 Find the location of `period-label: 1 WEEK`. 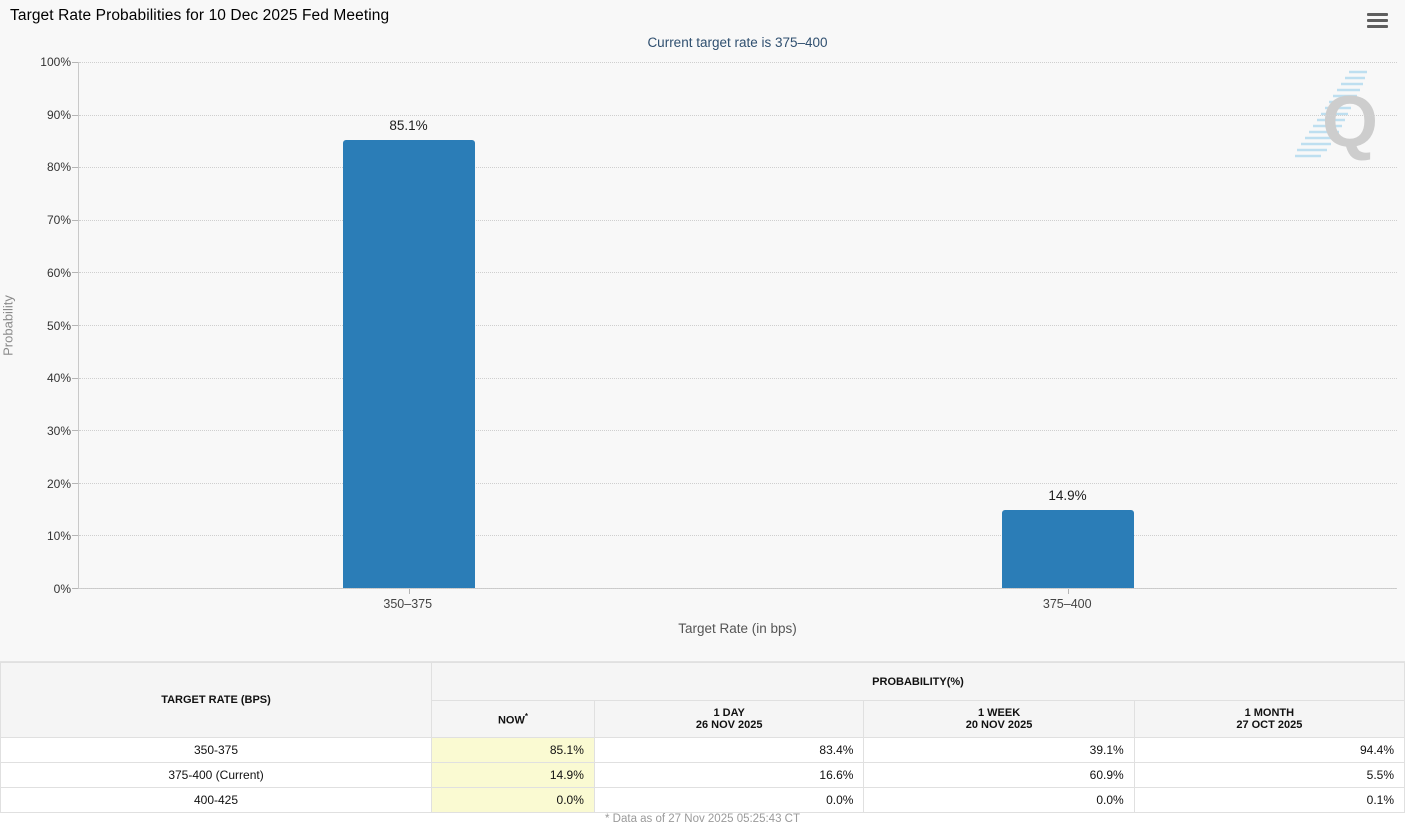

period-label: 1 WEEK is located at coordinates (999, 713).